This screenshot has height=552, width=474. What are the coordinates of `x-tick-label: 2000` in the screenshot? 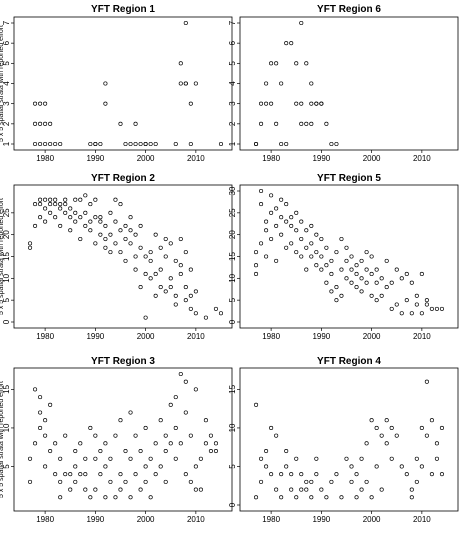 It's located at (146, 158).